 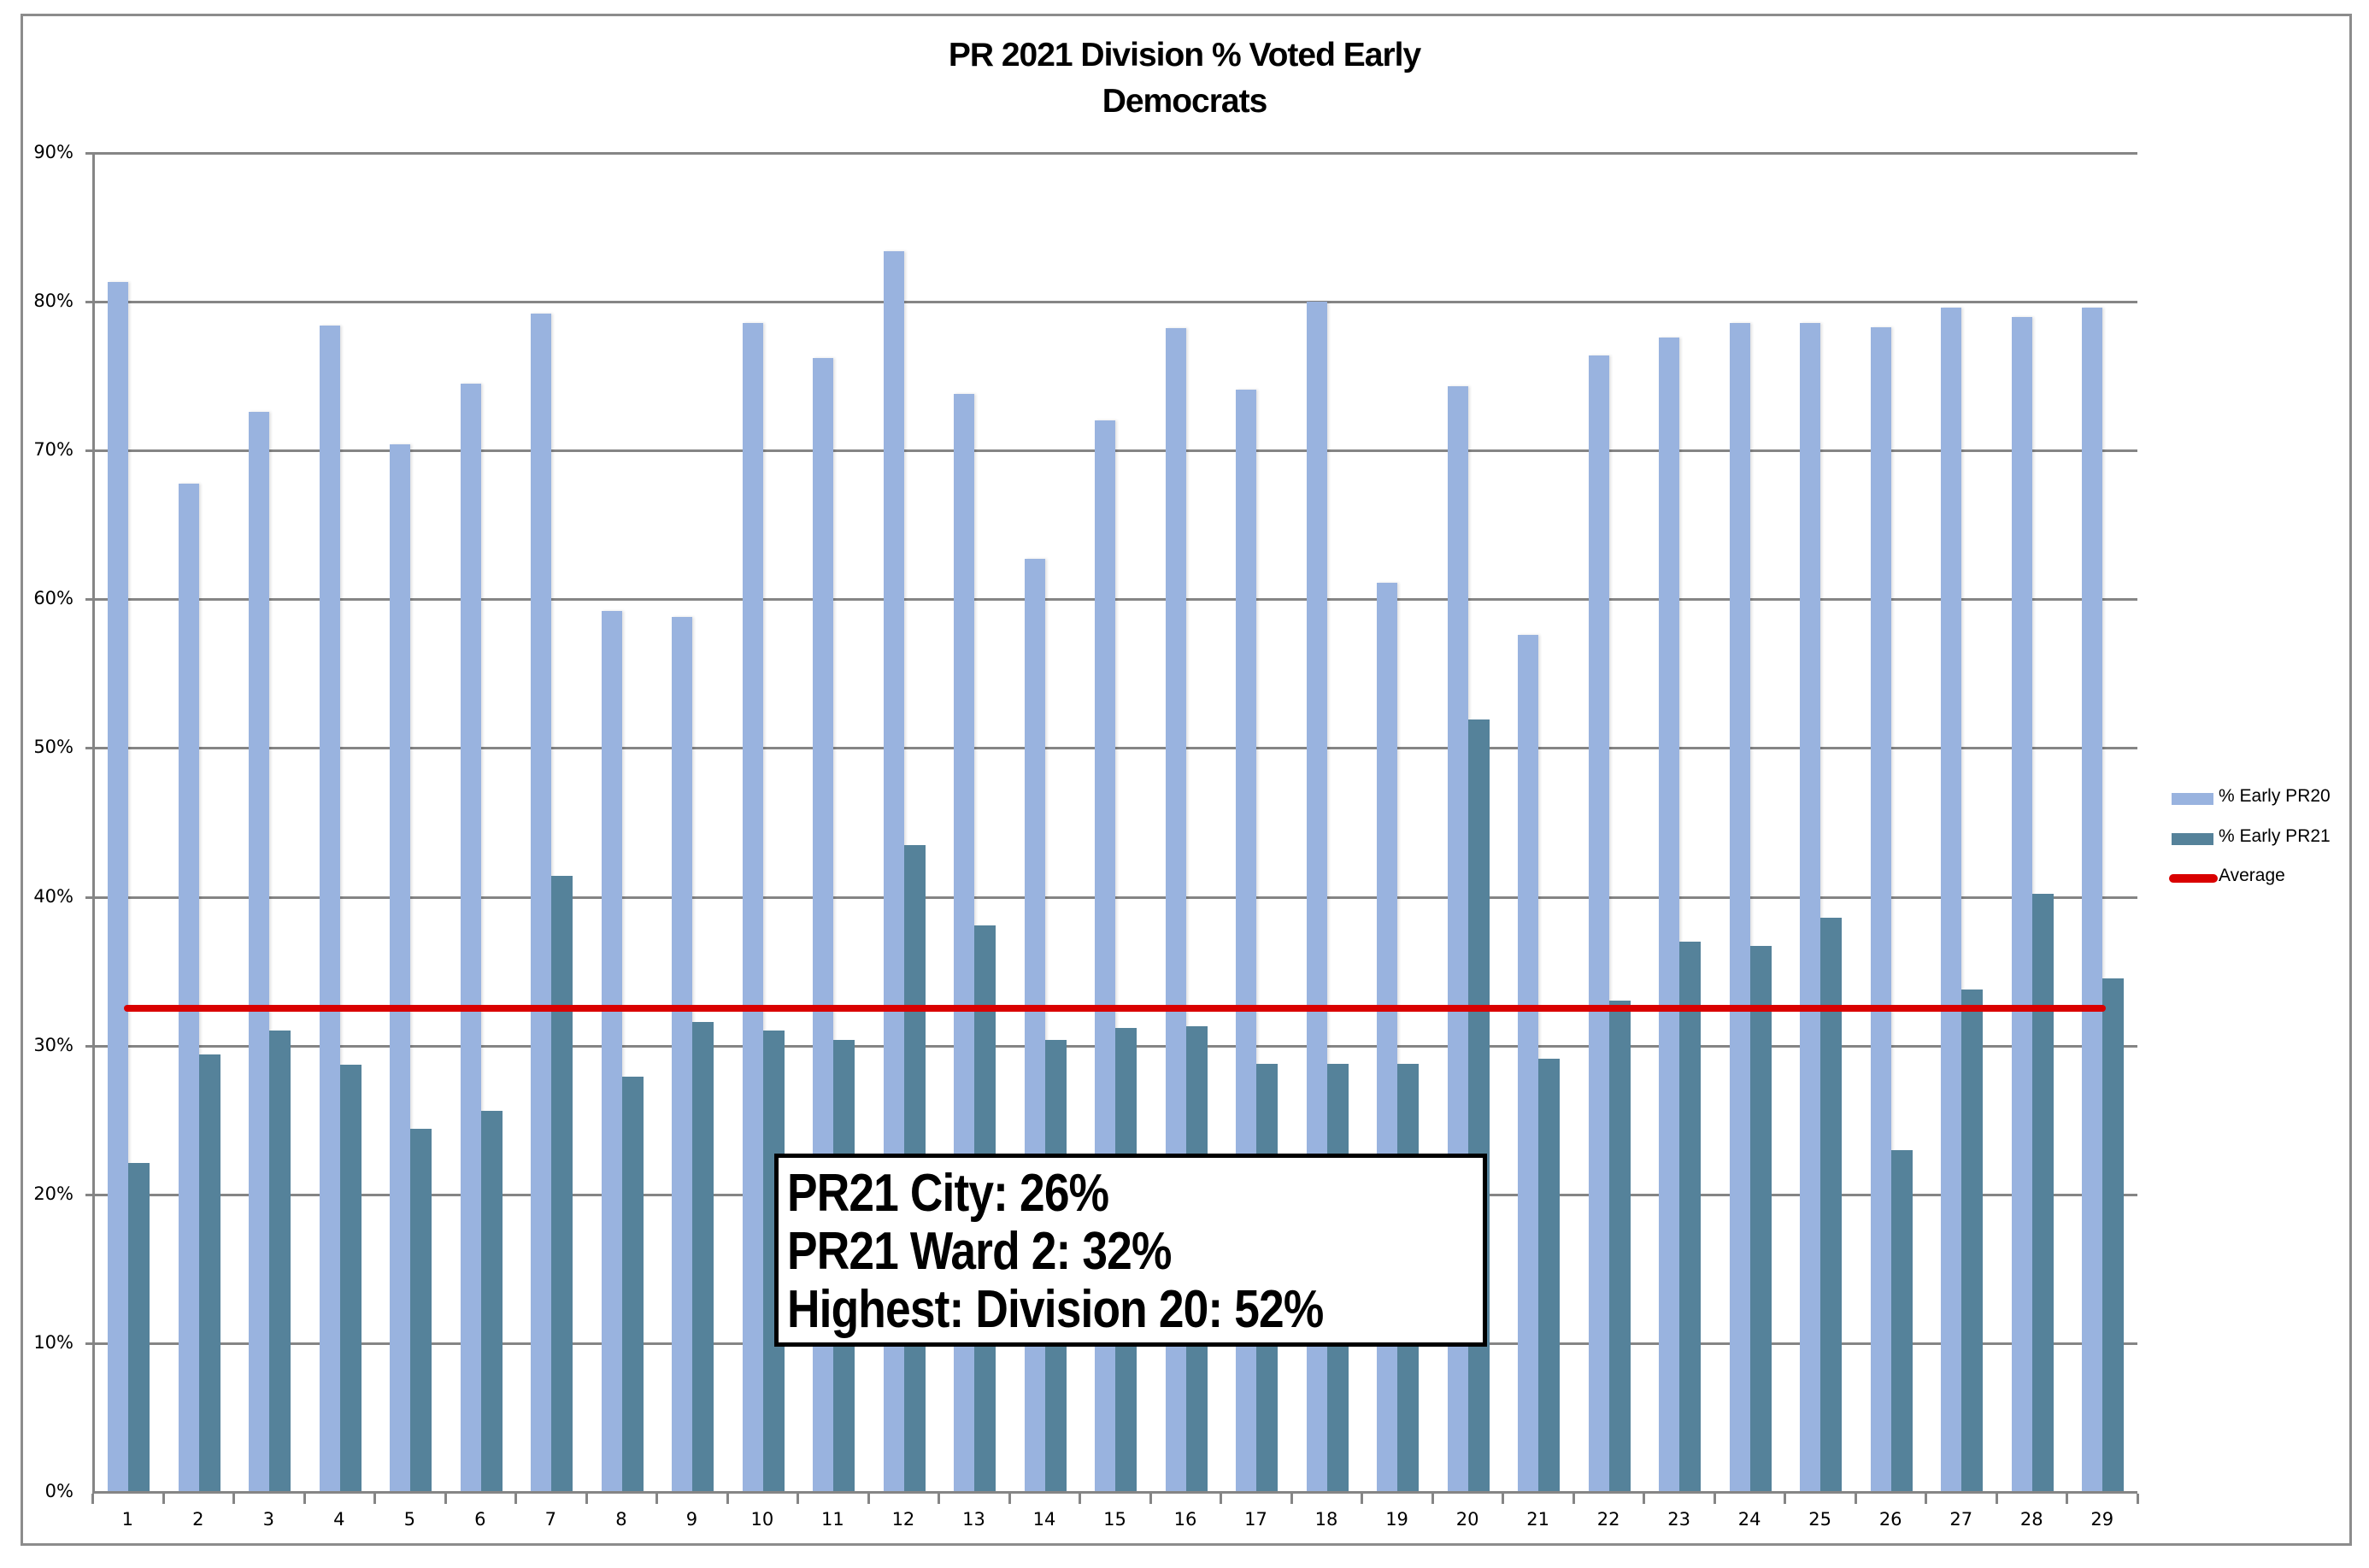 What do you see at coordinates (1185, 1519) in the screenshot?
I see `x-tick-label: 16` at bounding box center [1185, 1519].